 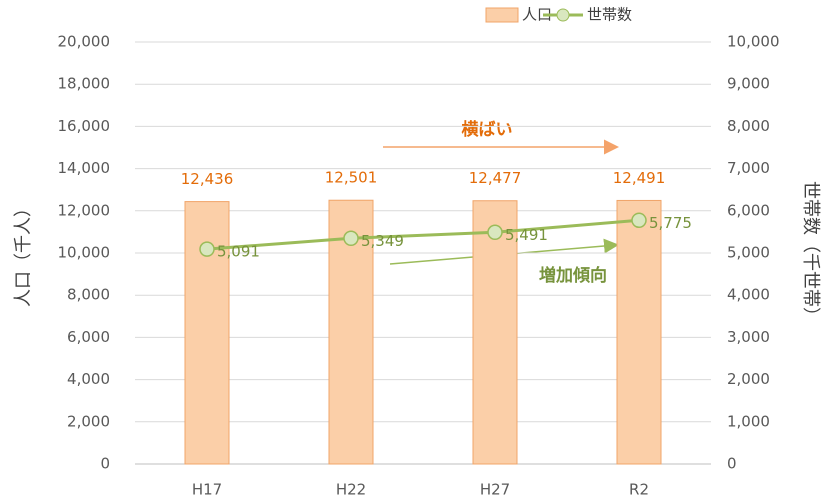 I want to click on y2-tick-label: 2,000, so click(x=748, y=379).